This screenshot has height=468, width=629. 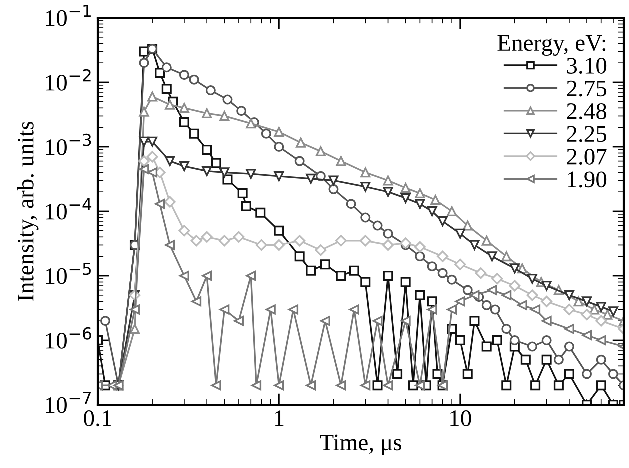 I want to click on legend-label: 2.75, so click(x=587, y=88).